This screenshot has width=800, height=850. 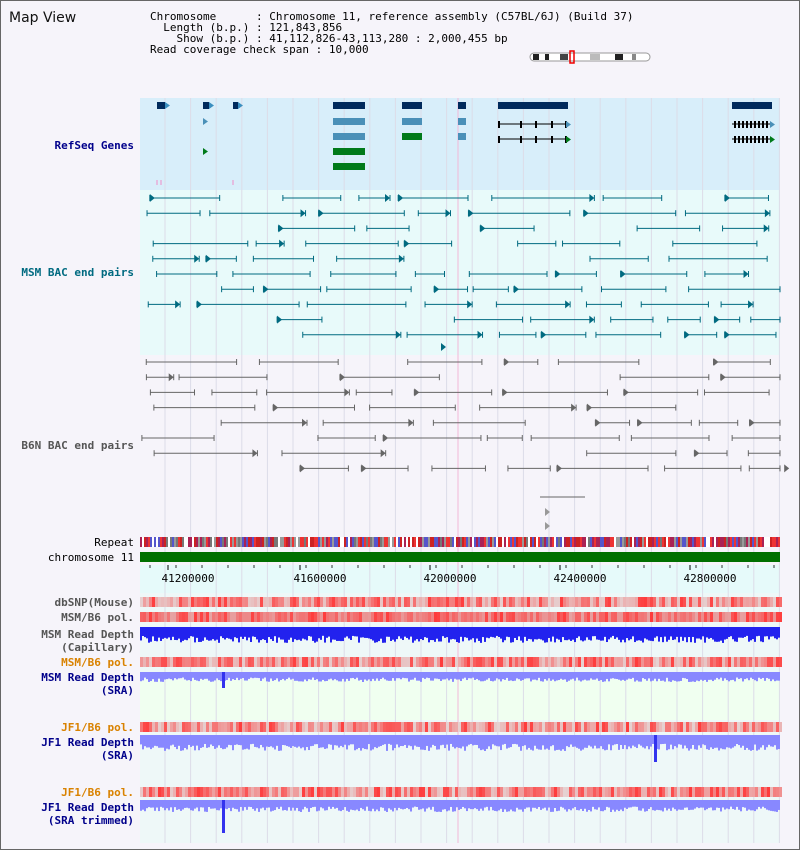 I want to click on track-label-repeat: Repeat, so click(x=114, y=542).